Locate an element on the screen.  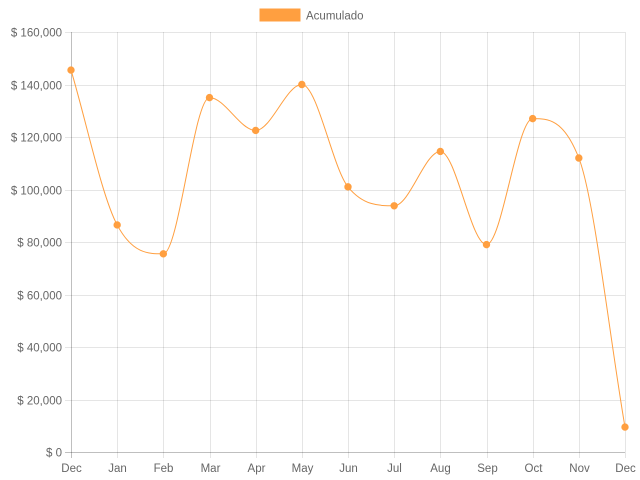
y-tick-label: $ 60,000 is located at coordinates (39, 297).